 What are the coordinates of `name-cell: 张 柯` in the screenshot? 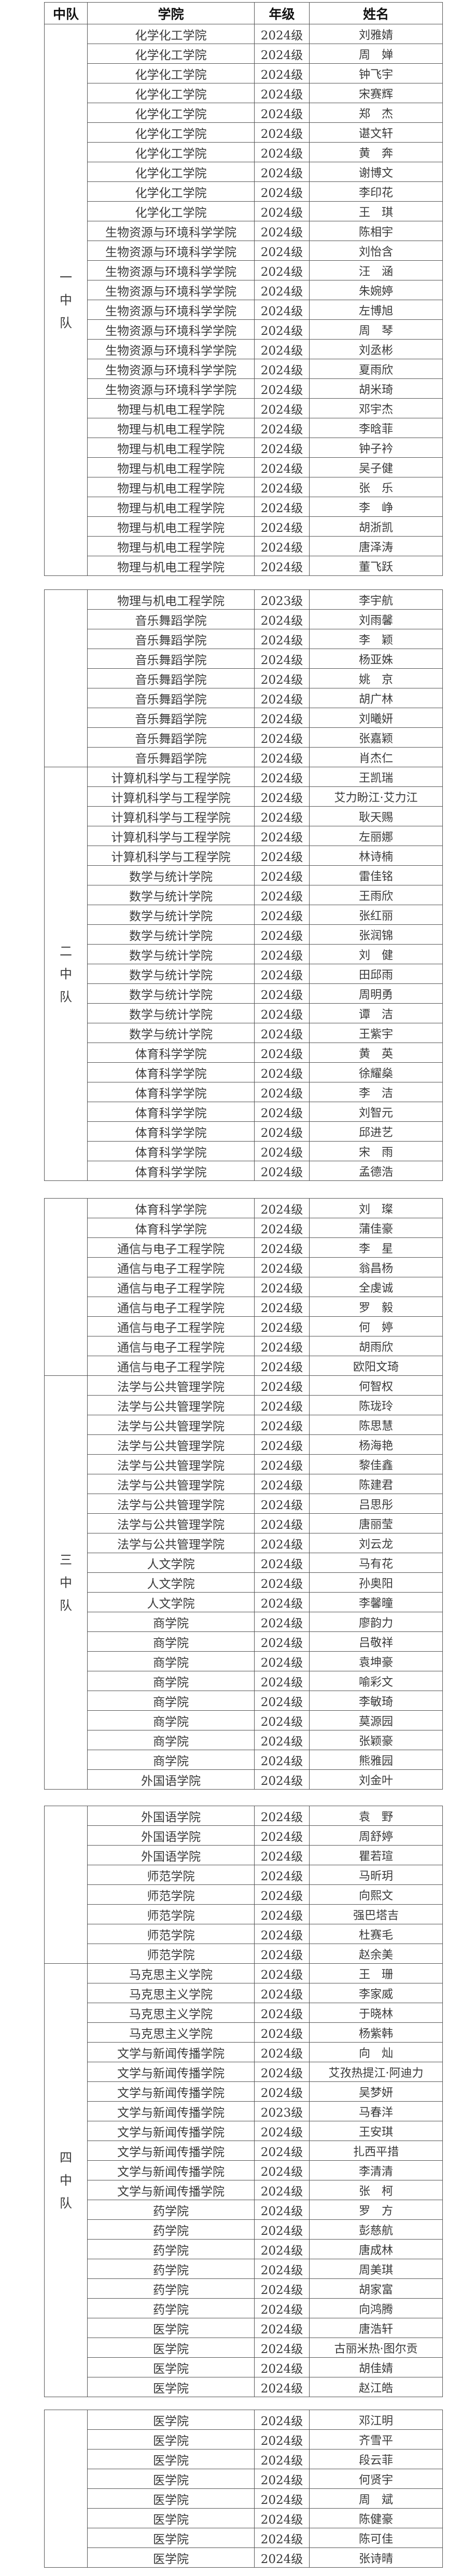 It's located at (376, 2190).